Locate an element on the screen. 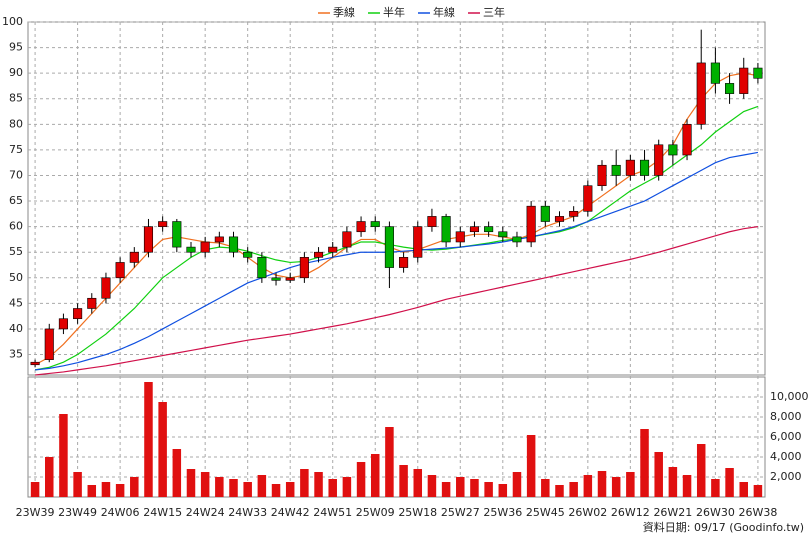  y-tick-label: 100 is located at coordinates (12, 21).